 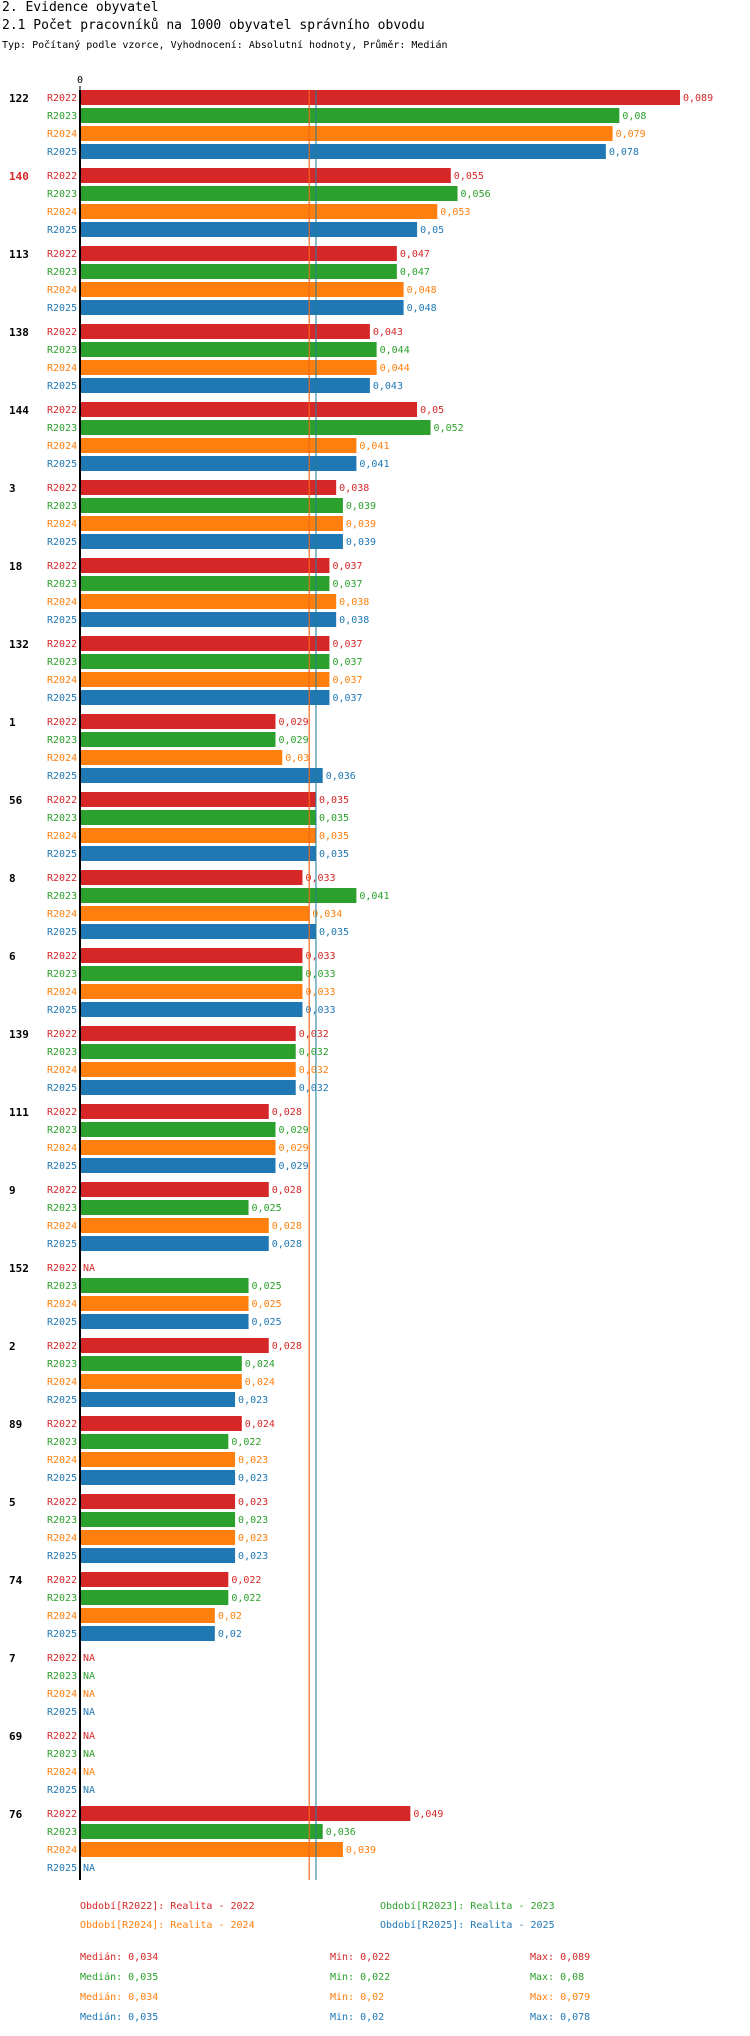 I want to click on bar-56-r2024, so click(x=198, y=835).